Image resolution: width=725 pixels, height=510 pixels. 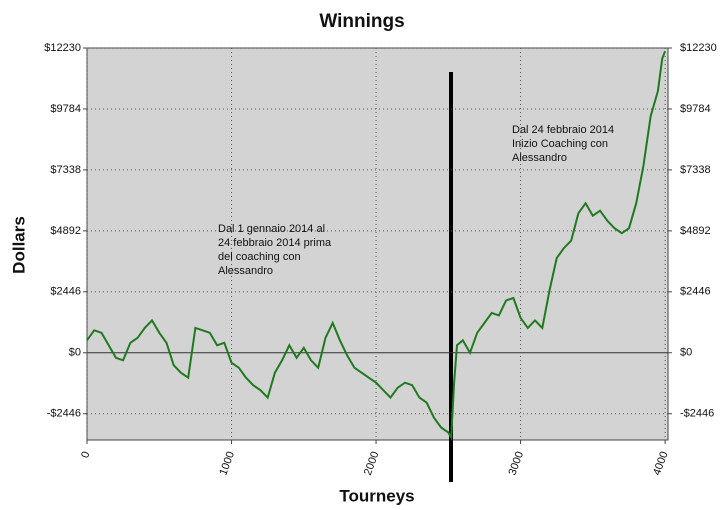 What do you see at coordinates (695, 170) in the screenshot?
I see `y2-tick-label: $7338` at bounding box center [695, 170].